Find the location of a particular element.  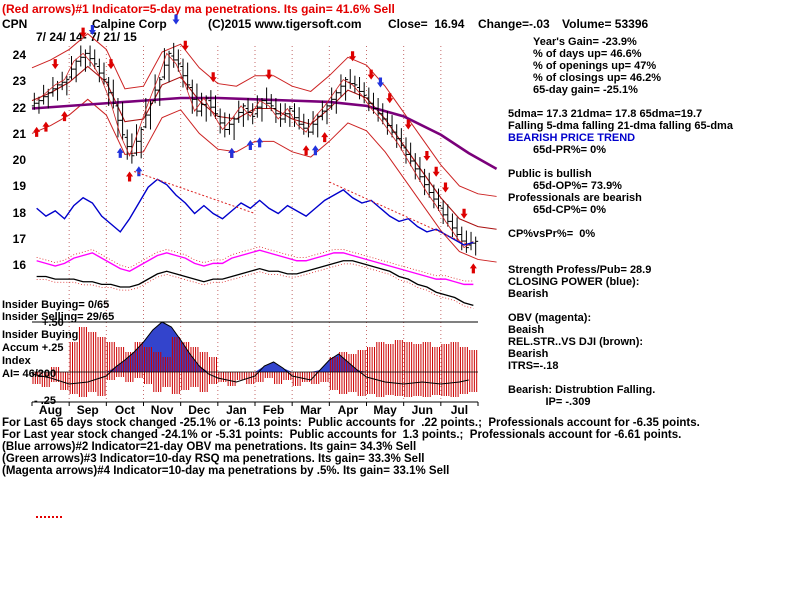

analysis-line: BEARISH PRICE TREND is located at coordinates (572, 138).